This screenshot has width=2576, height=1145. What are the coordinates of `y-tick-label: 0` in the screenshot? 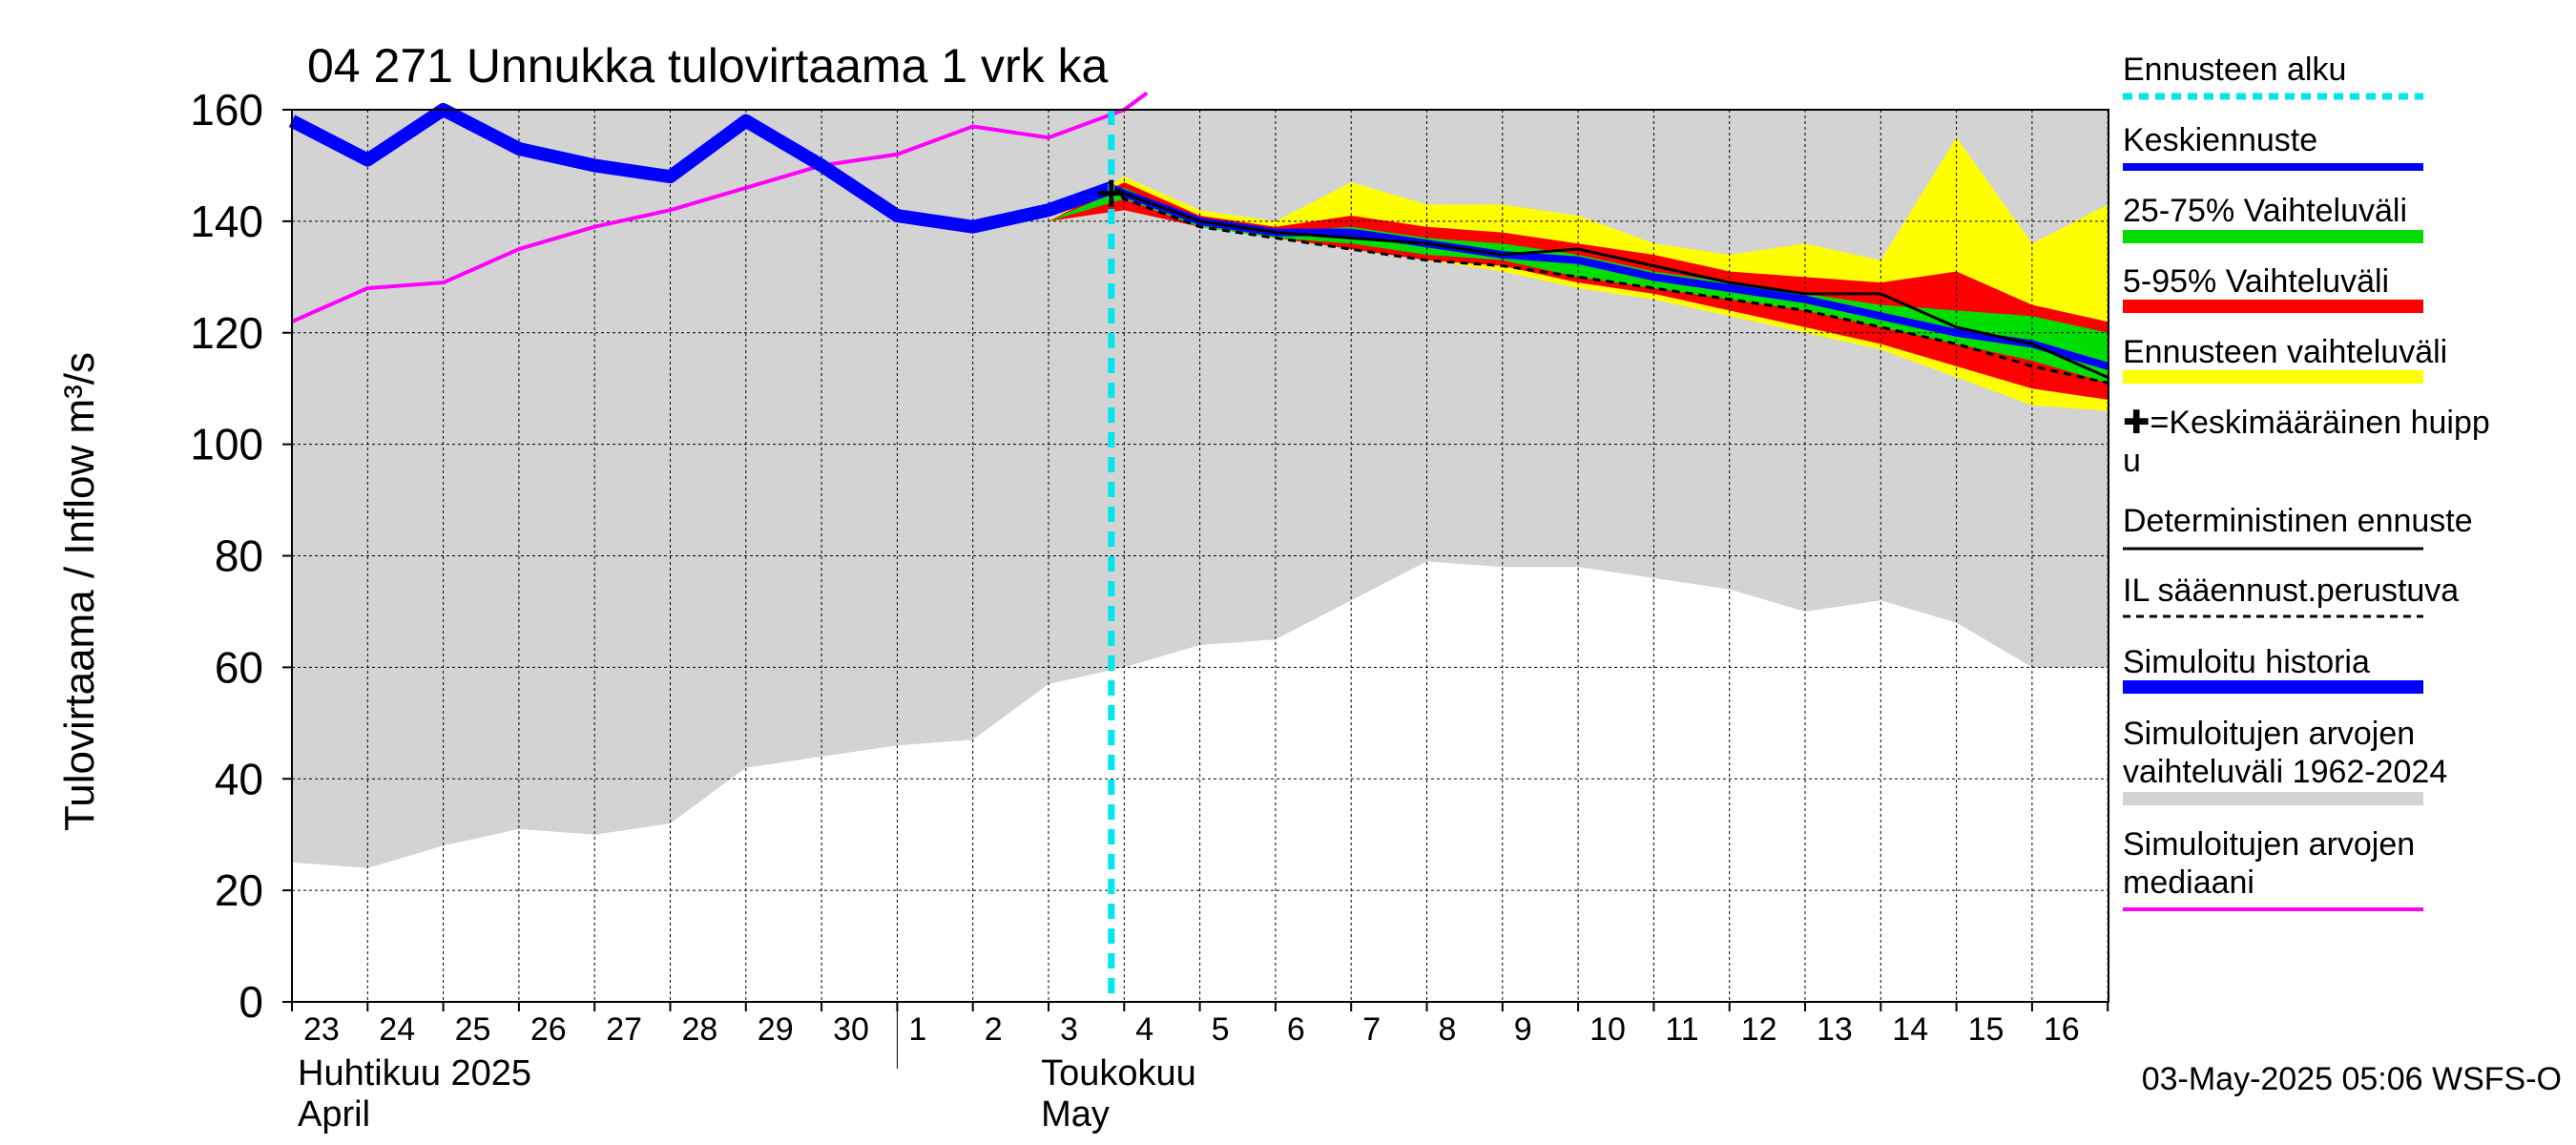 It's located at (251, 1002).